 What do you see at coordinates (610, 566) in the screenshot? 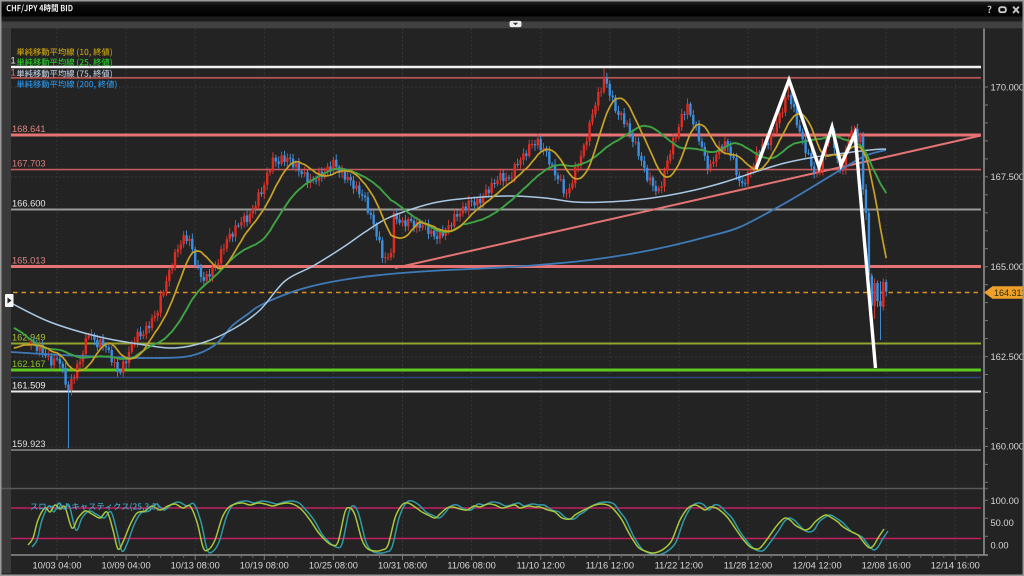
I see `svg-text: 11/16 12:00` at bounding box center [610, 566].